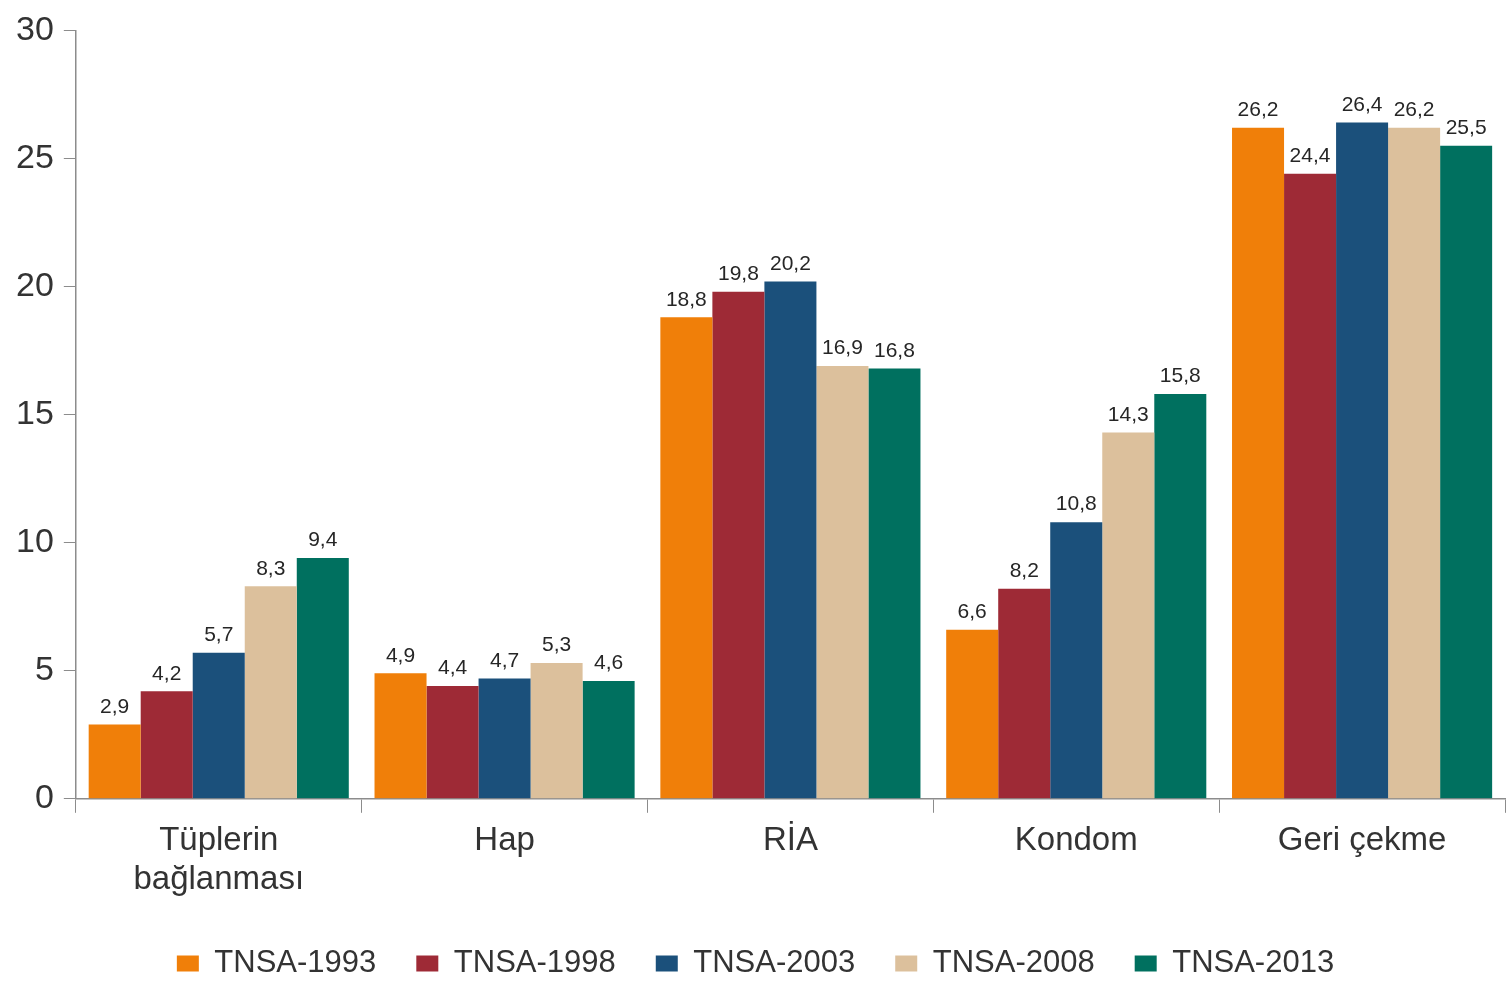 This screenshot has height=993, width=1511. What do you see at coordinates (1013, 962) in the screenshot?
I see `legend-label: TNSA-2008` at bounding box center [1013, 962].